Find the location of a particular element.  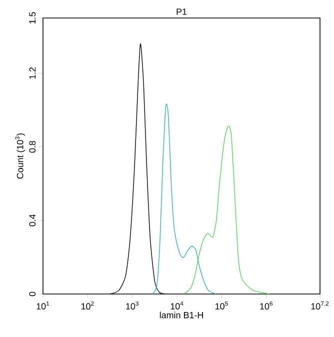

y-tick-label: 0.4 is located at coordinates (32, 220).